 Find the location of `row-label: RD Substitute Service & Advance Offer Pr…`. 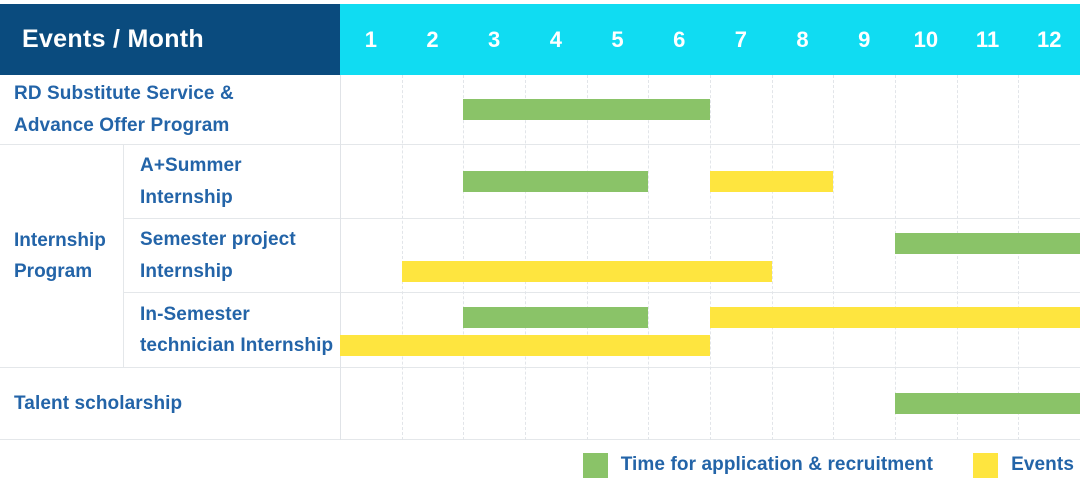

row-label: RD Substitute Service & Advance Offer Pr… is located at coordinates (124, 109).